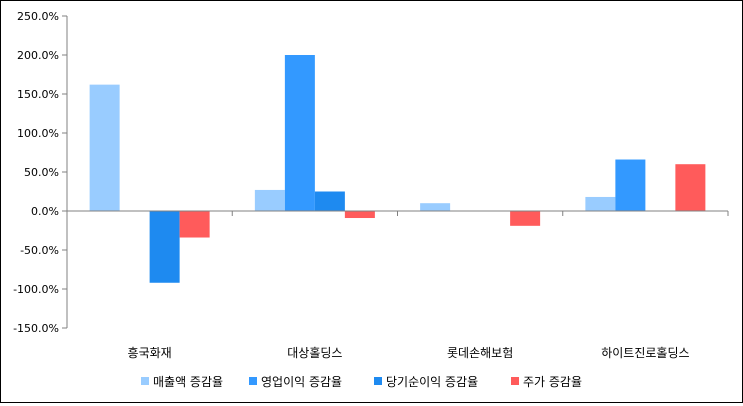  Describe the element at coordinates (36, 328) in the screenshot. I see `y-tick-label: -150.0%` at that location.